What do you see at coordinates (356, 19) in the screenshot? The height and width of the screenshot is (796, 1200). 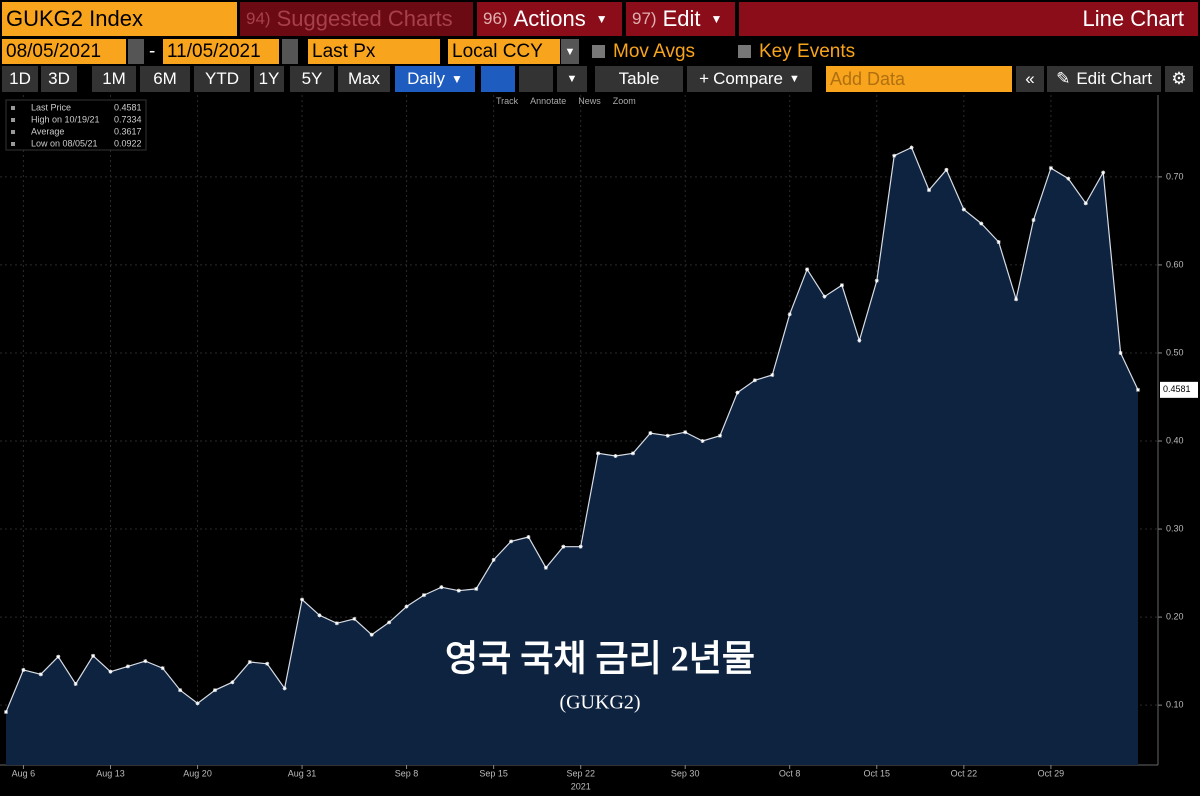 I see `suggested-charts: 94) Suggested Charts` at bounding box center [356, 19].